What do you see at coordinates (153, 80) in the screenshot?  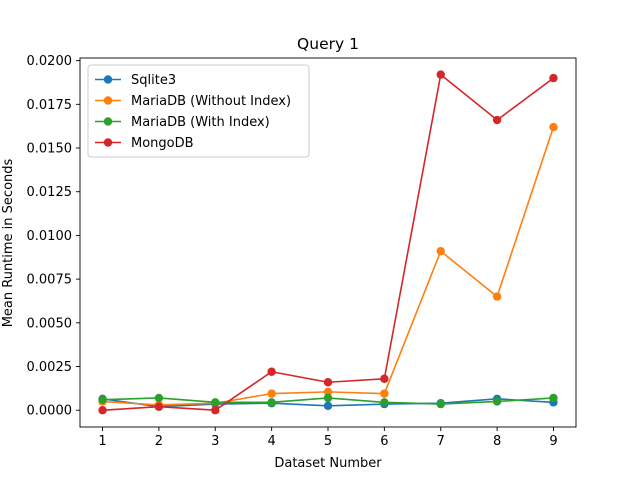 I see `legend-label: Sqlite3` at bounding box center [153, 80].